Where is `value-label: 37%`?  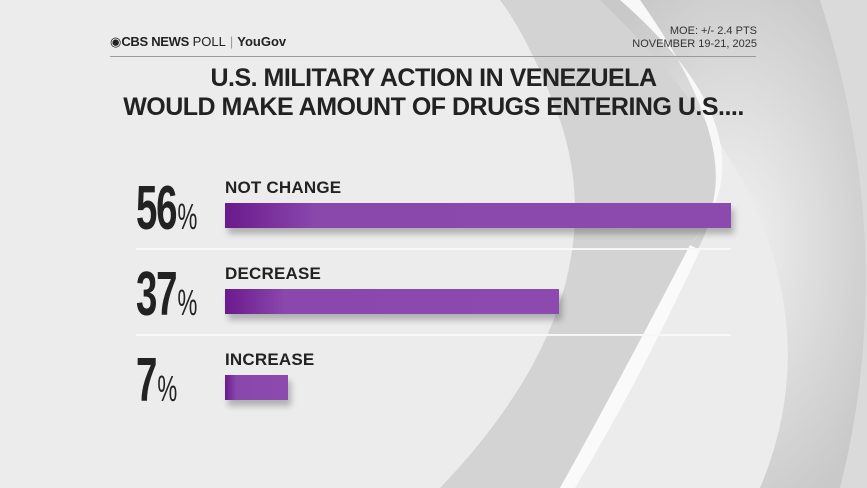 value-label: 37% is located at coordinates (166, 295).